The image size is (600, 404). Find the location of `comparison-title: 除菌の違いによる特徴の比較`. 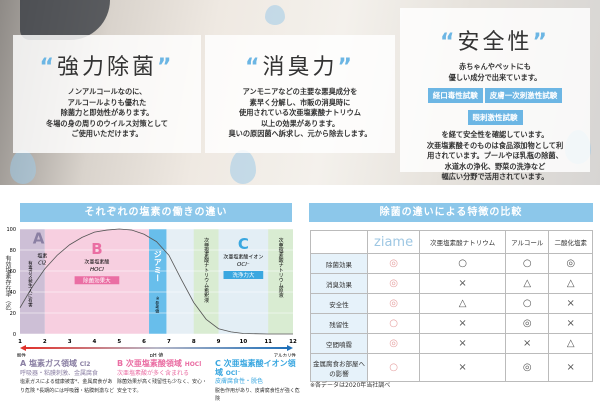

comparison-title: 除菌の違いによる特徴の比較 is located at coordinates (451, 212).